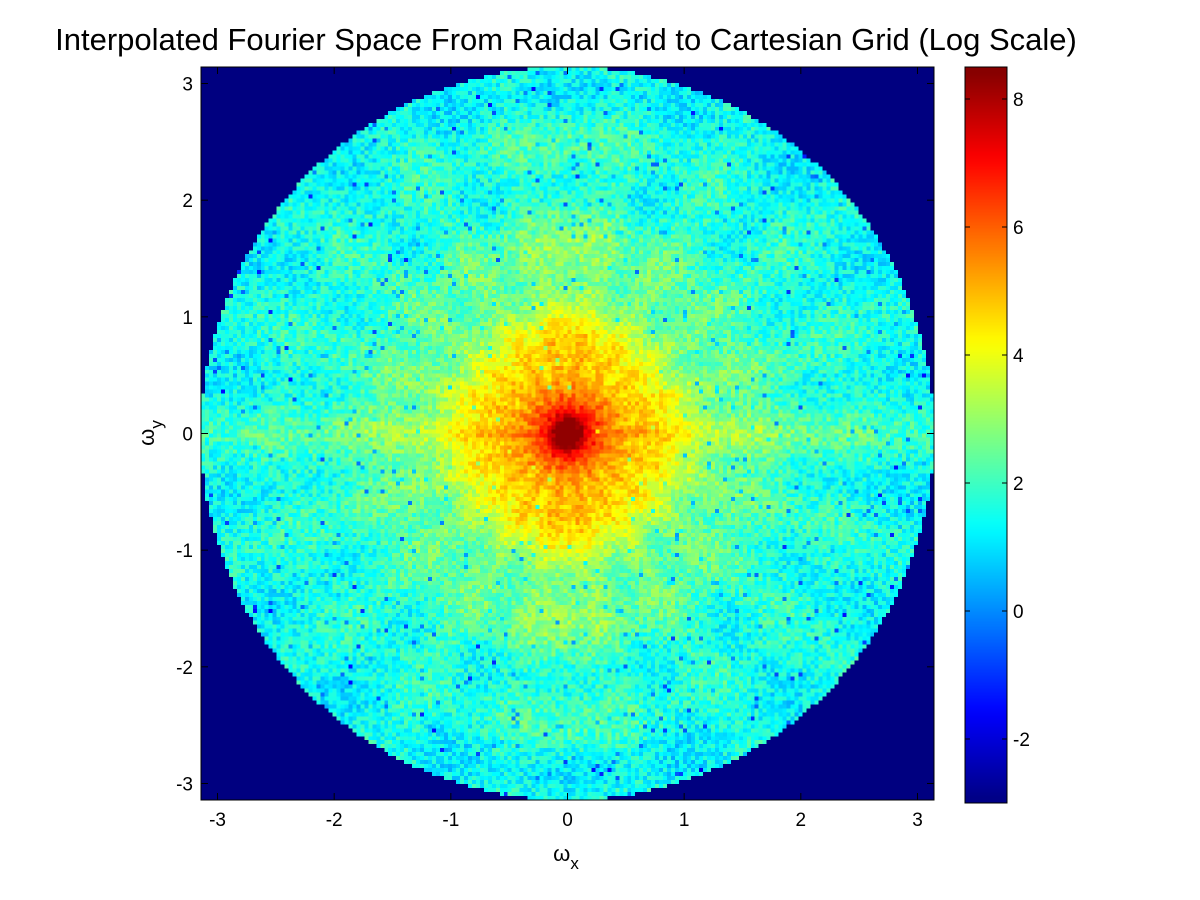  What do you see at coordinates (1018, 356) in the screenshot?
I see `colorbar-tick-label: 4` at bounding box center [1018, 356].